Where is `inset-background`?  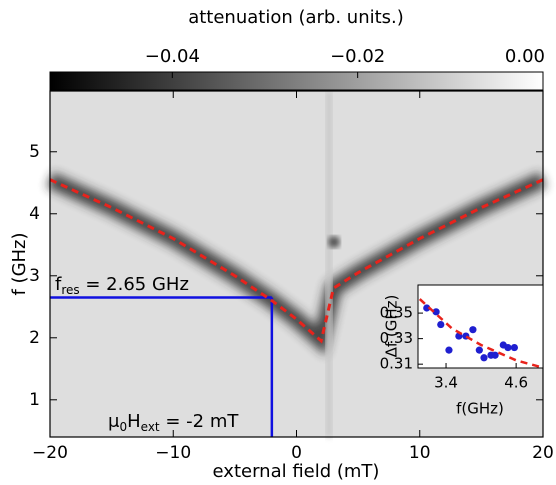
inset-background is located at coordinates (480, 326).